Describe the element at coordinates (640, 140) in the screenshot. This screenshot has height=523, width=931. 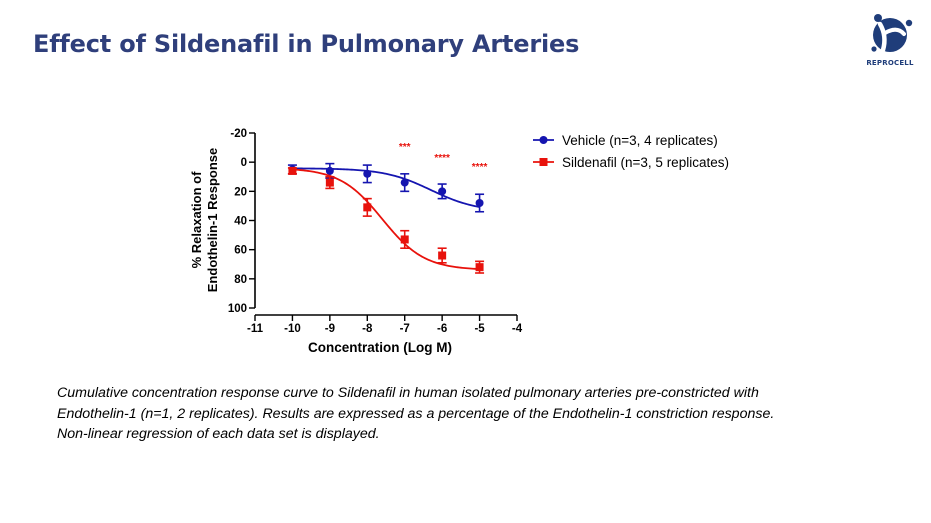
I see `legend-label: Vehicle (n=3, 4 replicates)` at that location.